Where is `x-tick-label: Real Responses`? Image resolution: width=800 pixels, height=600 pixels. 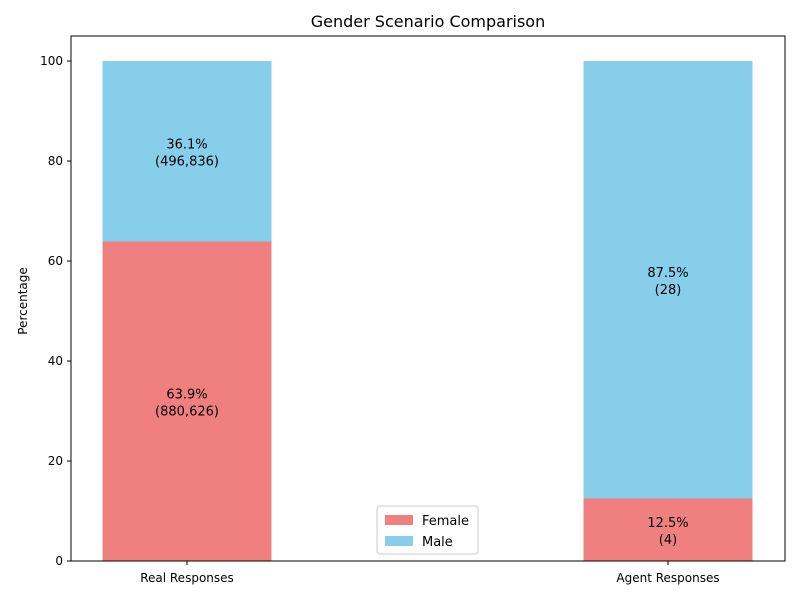 x-tick-label: Real Responses is located at coordinates (187, 578).